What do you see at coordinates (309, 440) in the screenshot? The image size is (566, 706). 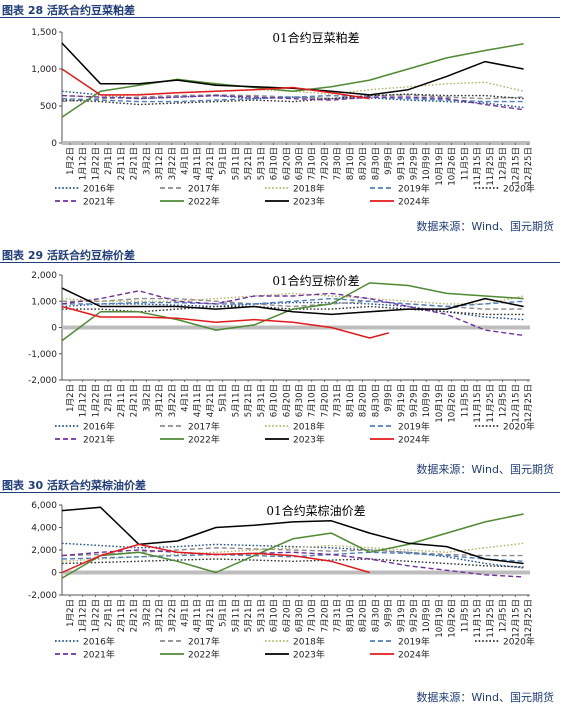 I see `legend-label: 2023年` at bounding box center [309, 440].